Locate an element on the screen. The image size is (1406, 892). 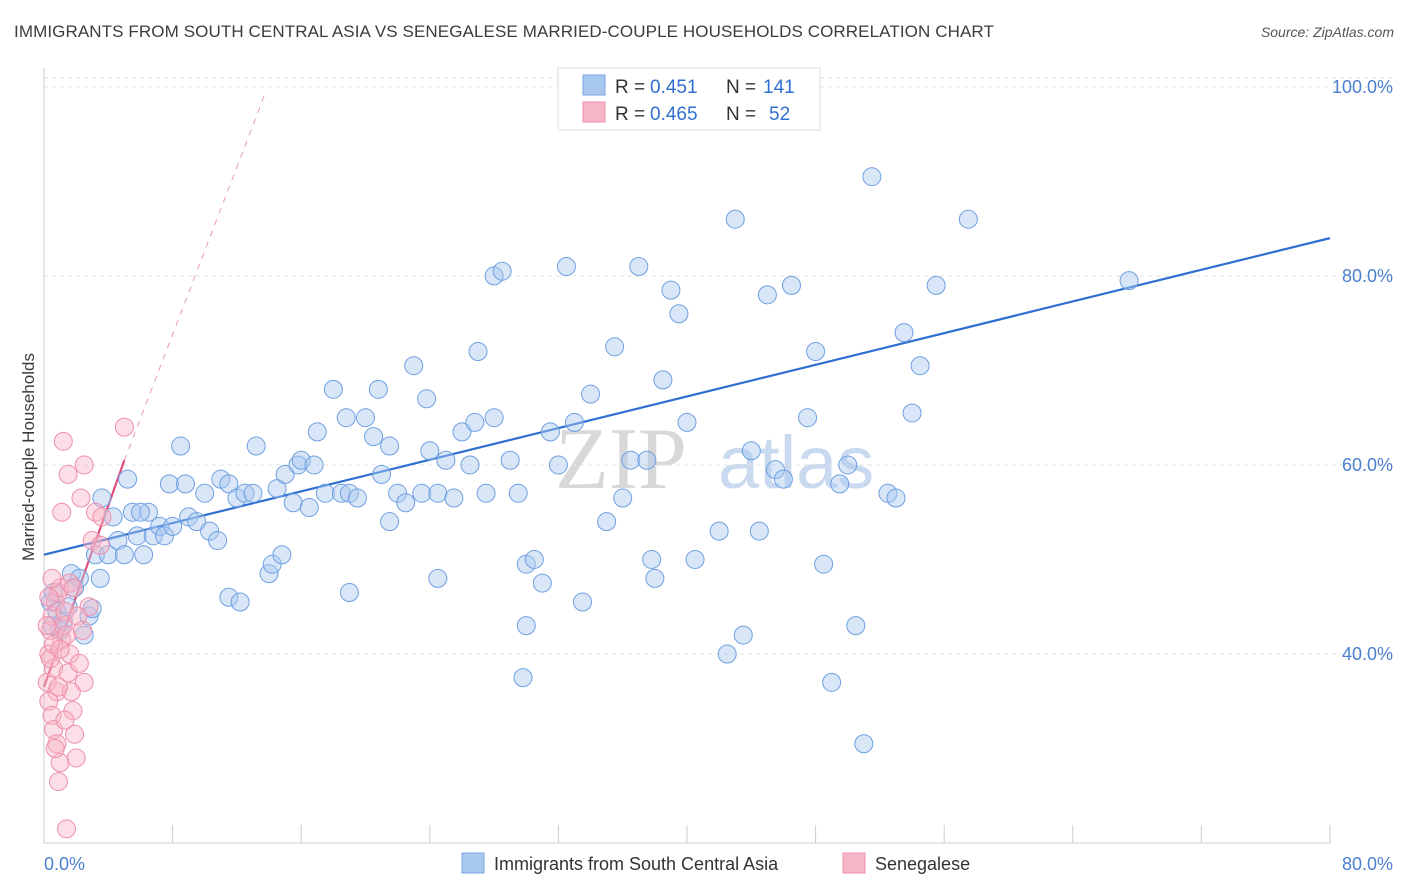
legend-r-value-0: 0.451 is located at coordinates (674, 87).